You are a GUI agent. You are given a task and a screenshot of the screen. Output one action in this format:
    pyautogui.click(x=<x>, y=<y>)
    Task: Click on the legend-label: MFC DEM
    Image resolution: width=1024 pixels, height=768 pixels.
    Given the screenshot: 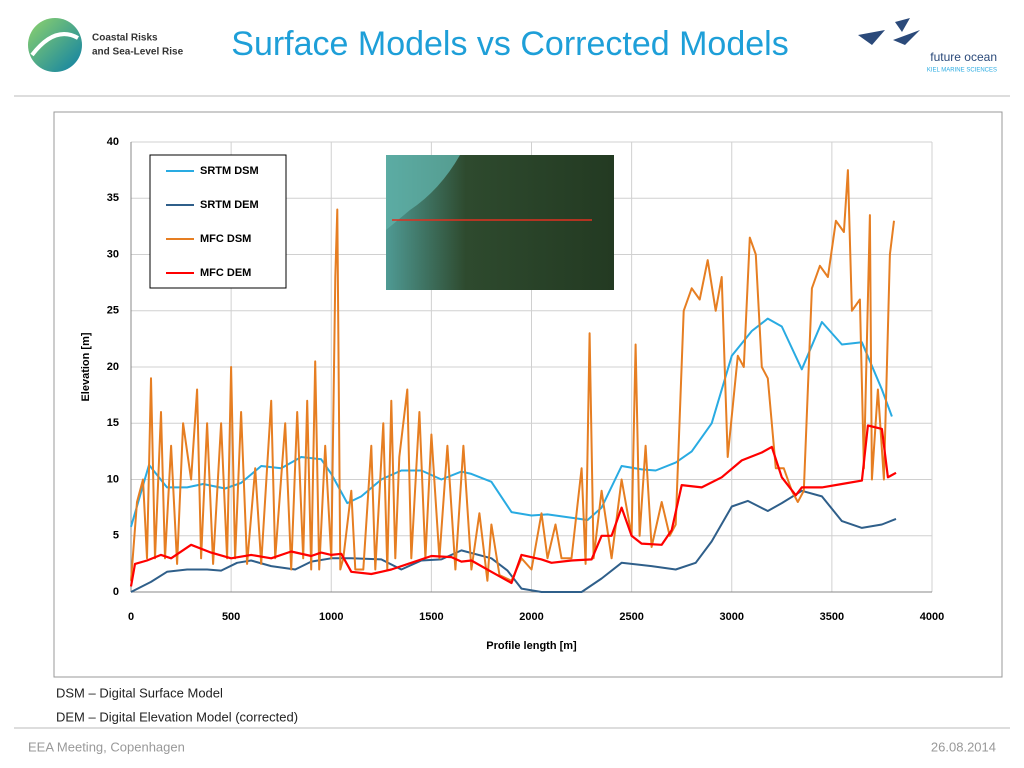 What is the action you would take?
    pyautogui.click(x=225, y=273)
    